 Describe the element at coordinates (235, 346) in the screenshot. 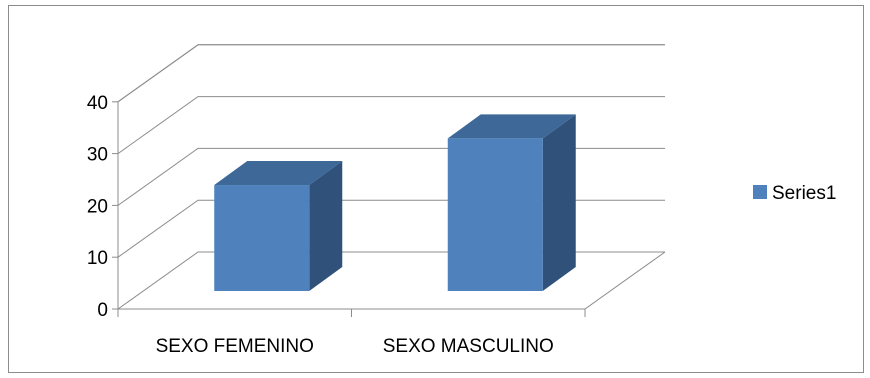

I see `x-tick-label: SEXO FEMENINO` at that location.